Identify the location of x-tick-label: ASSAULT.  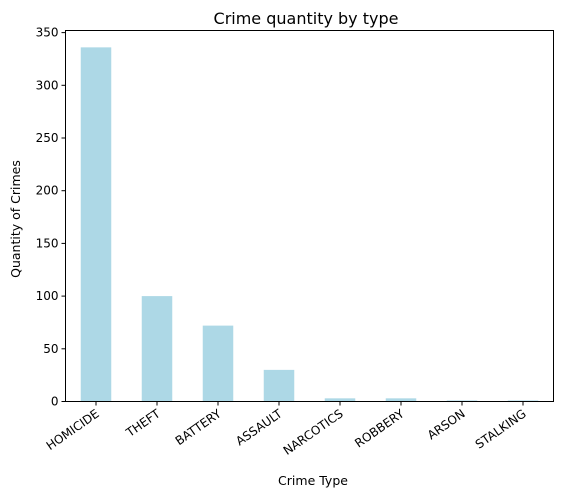
(259, 427).